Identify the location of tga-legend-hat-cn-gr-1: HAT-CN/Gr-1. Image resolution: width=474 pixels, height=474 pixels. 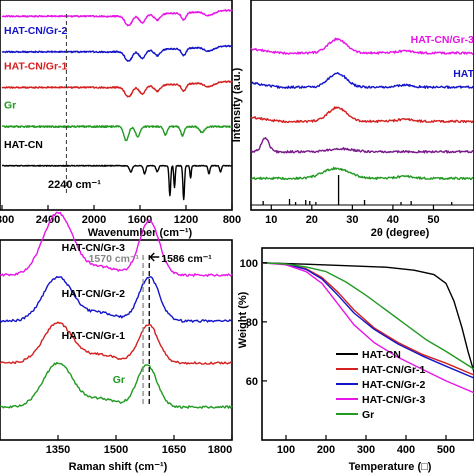
(394, 370).